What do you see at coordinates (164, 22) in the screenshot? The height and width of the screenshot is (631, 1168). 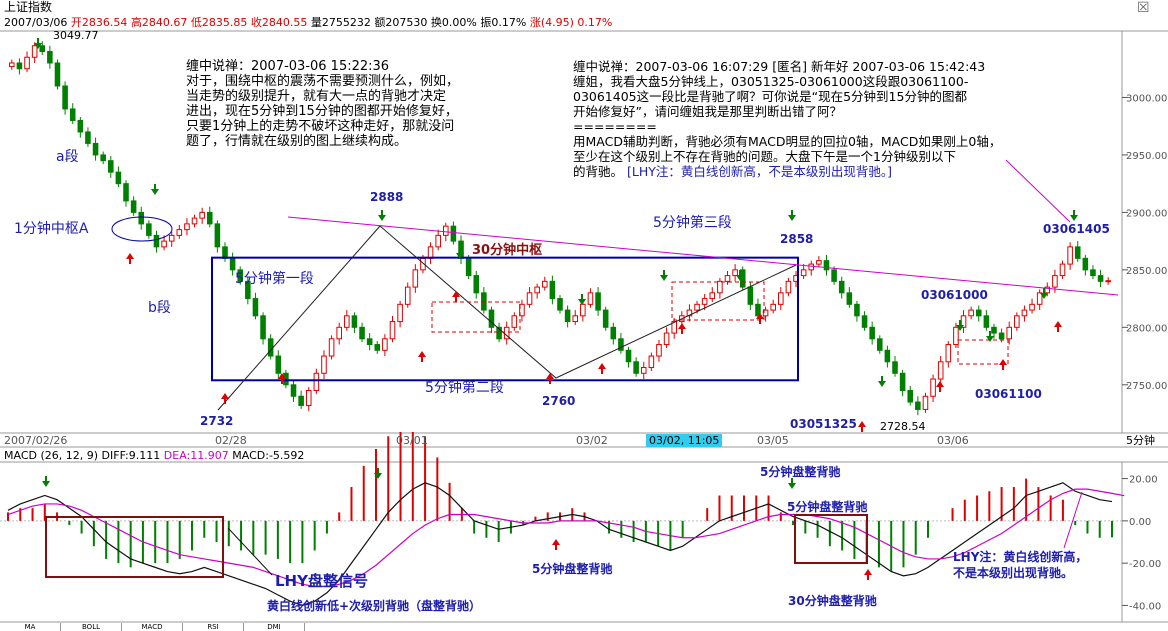 I see `high-value: 2840.67` at bounding box center [164, 22].